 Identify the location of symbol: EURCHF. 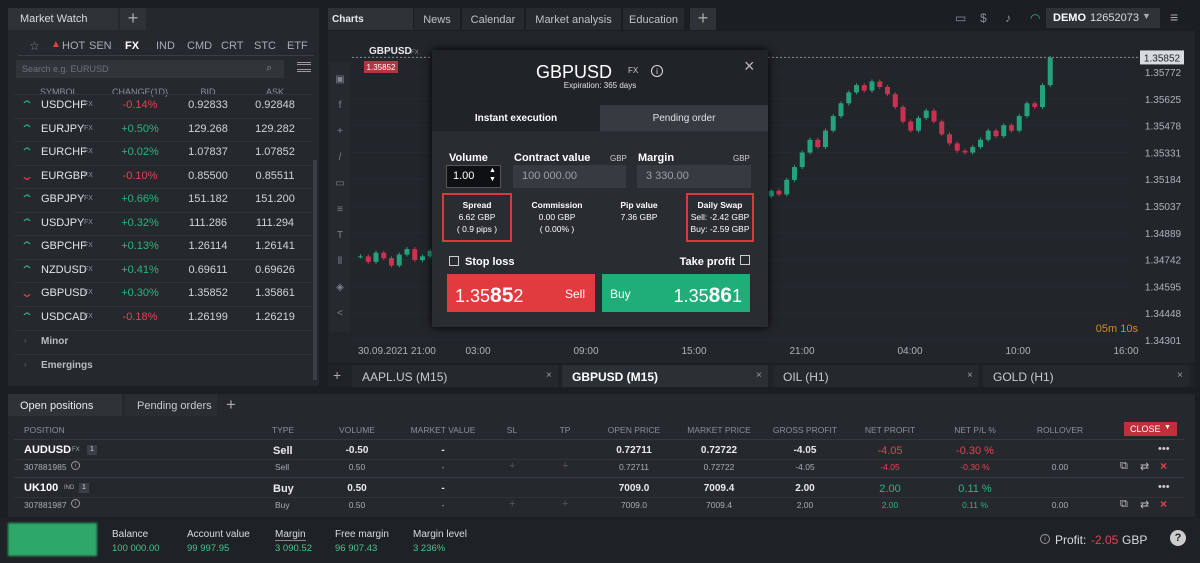
(64, 152).